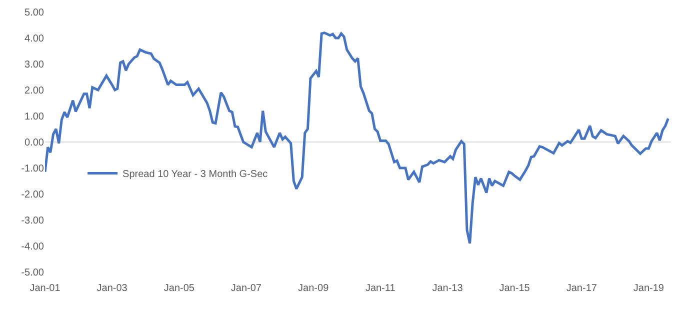  I want to click on y-tick-label: -3.00, so click(32, 221).